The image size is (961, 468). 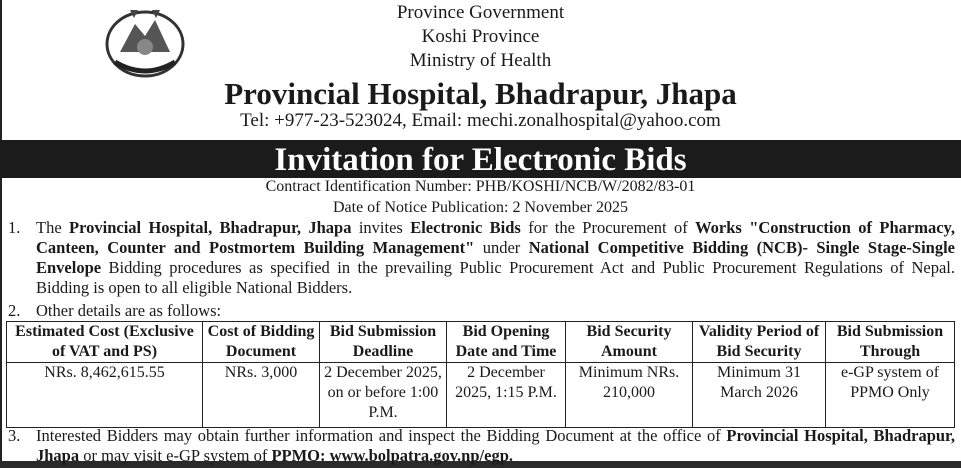 What do you see at coordinates (506, 395) in the screenshot?
I see `opening-date: 2 December 2025, 1:15 P.M.` at bounding box center [506, 395].